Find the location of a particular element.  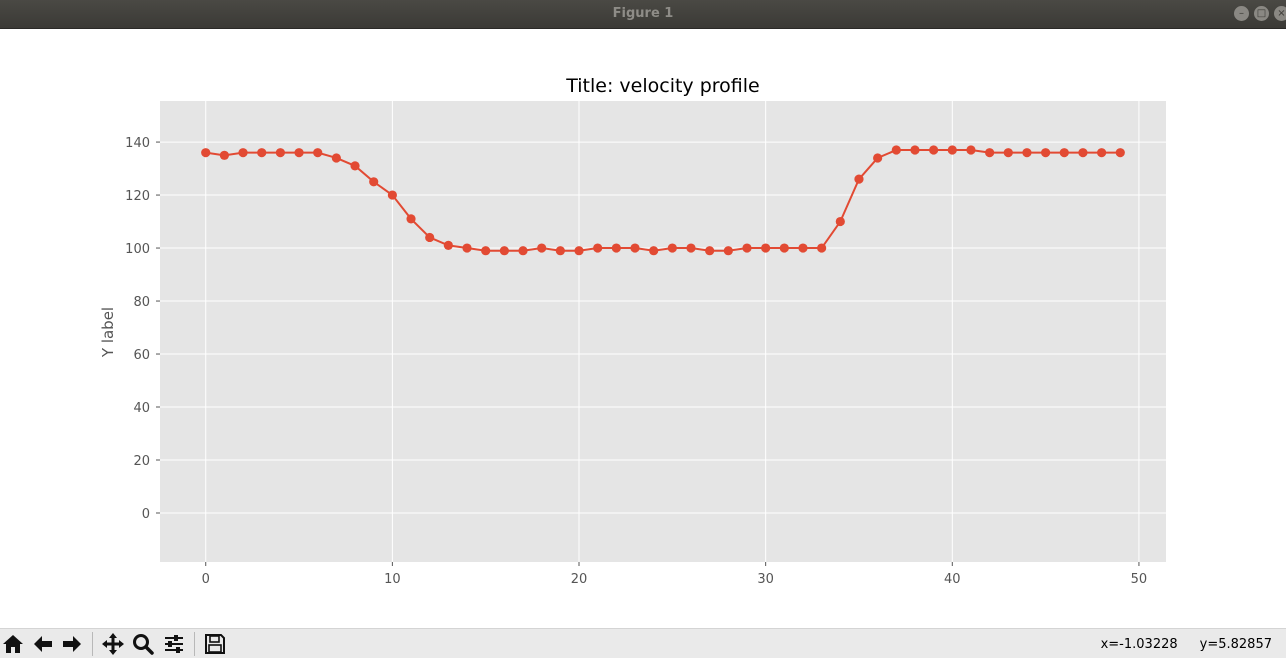

zoom-icon is located at coordinates (143, 644).